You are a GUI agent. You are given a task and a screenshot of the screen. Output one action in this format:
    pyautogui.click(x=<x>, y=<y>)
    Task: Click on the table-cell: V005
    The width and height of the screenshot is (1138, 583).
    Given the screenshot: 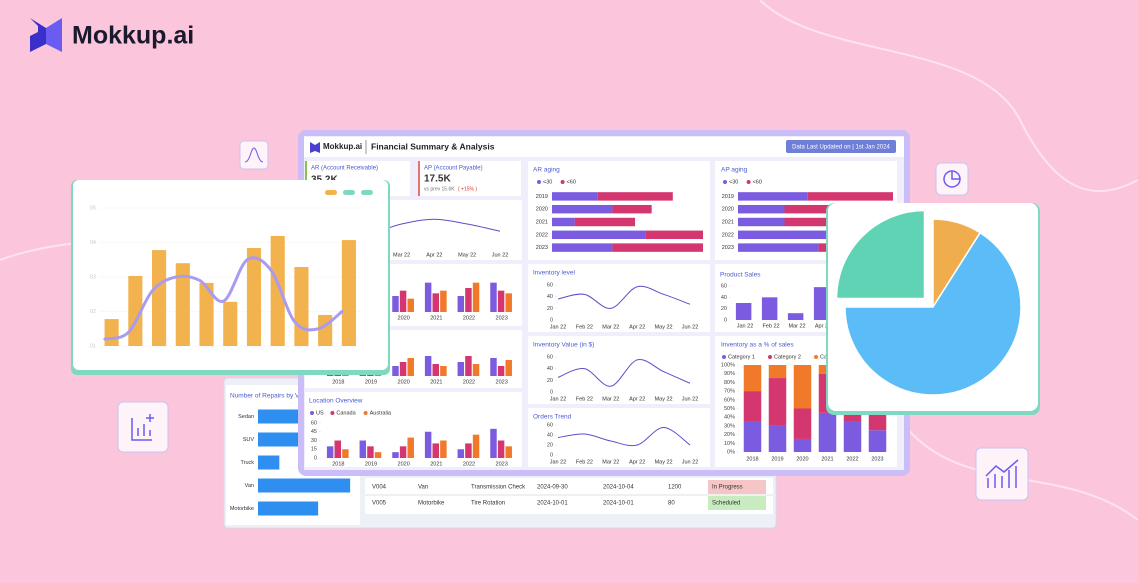 What is the action you would take?
    pyautogui.click(x=379, y=504)
    